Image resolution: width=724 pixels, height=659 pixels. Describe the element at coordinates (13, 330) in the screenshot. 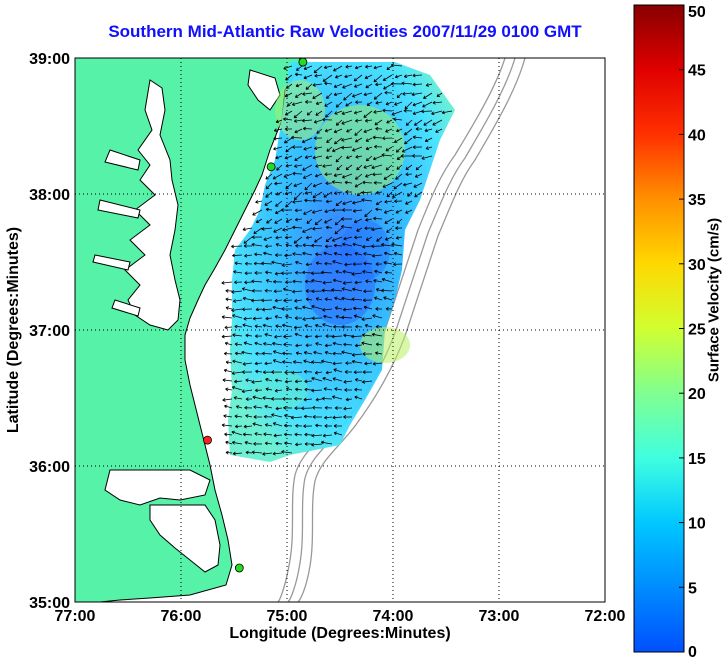

I see `y-axis-label: Latitude (Degrees:Minutes)` at that location.